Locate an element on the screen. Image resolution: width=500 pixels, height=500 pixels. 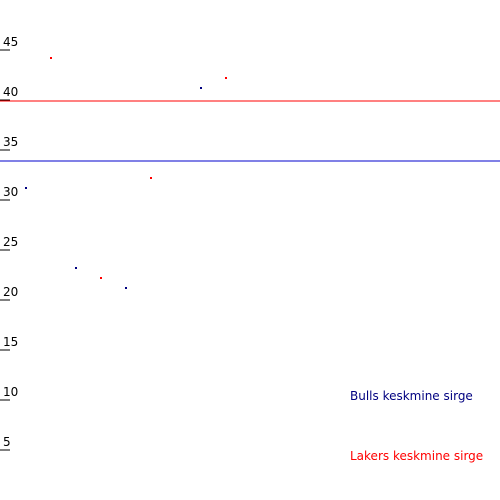
y-tick-label: 5 is located at coordinates (7, 442).